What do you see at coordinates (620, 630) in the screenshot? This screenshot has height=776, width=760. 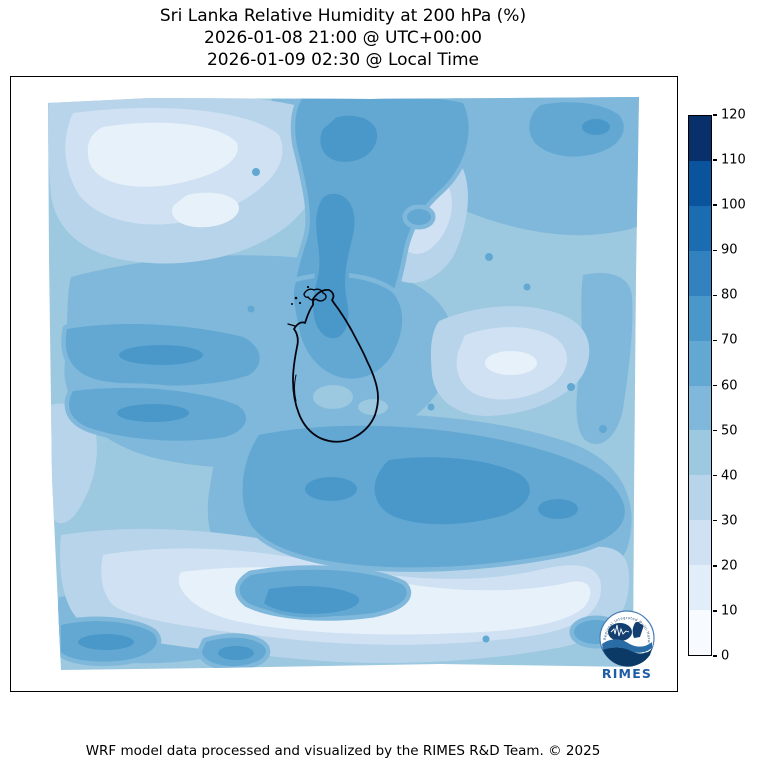 I see `seismogram-trace-icon` at bounding box center [620, 630].